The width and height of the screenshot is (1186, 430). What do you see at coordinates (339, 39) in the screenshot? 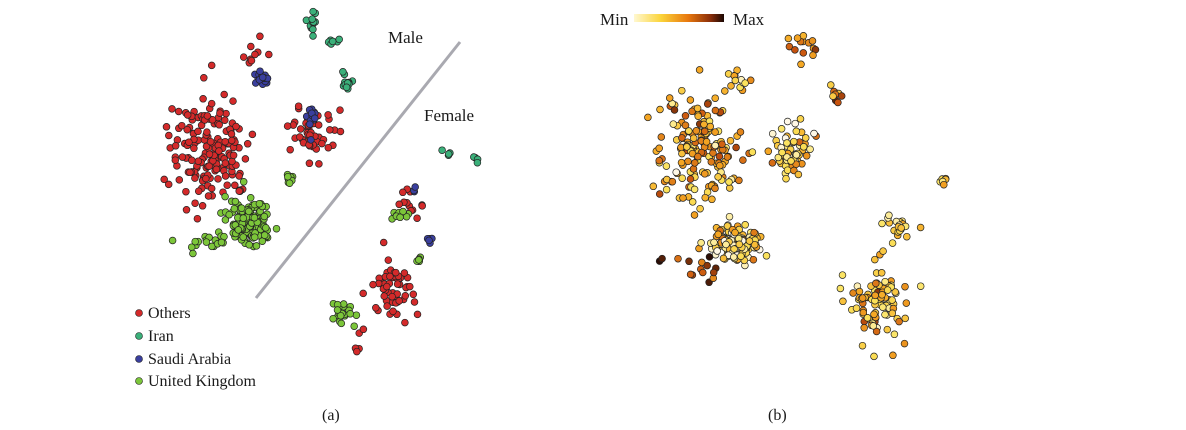
I see `point-iran` at bounding box center [339, 39].